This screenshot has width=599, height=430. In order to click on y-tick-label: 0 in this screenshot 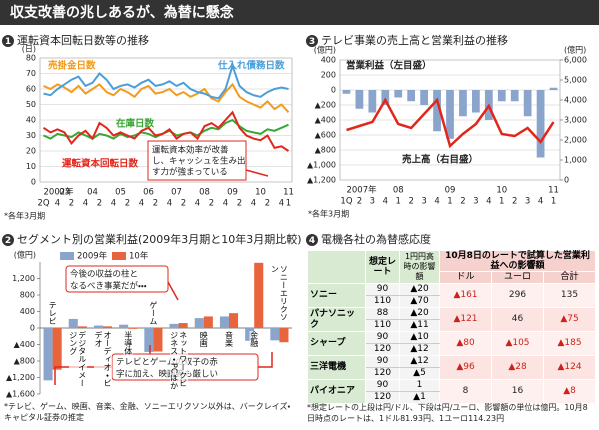, I will do `click(33, 182)`.